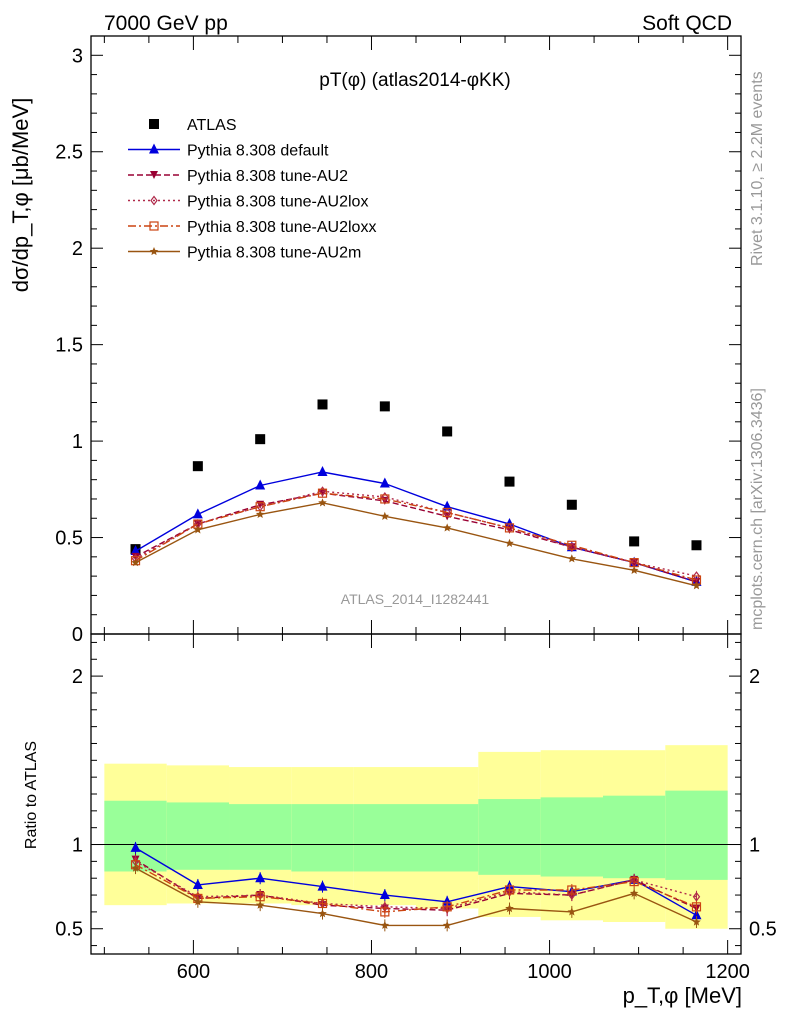 The height and width of the screenshot is (1024, 786). Describe the element at coordinates (274, 253) in the screenshot. I see `legend-label: Pythia 8.308 tune-AU2m` at that location.